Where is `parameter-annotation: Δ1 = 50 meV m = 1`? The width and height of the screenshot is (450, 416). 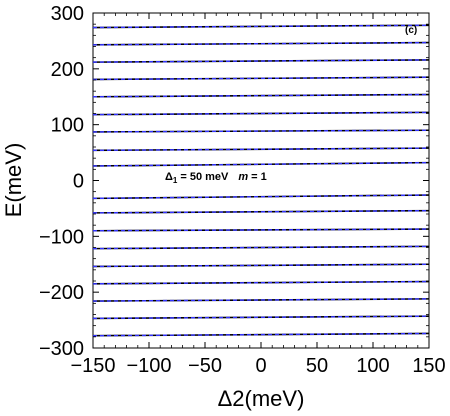
parameter-annotation: Δ1 = 50 meV m = 1 is located at coordinates (216, 178).